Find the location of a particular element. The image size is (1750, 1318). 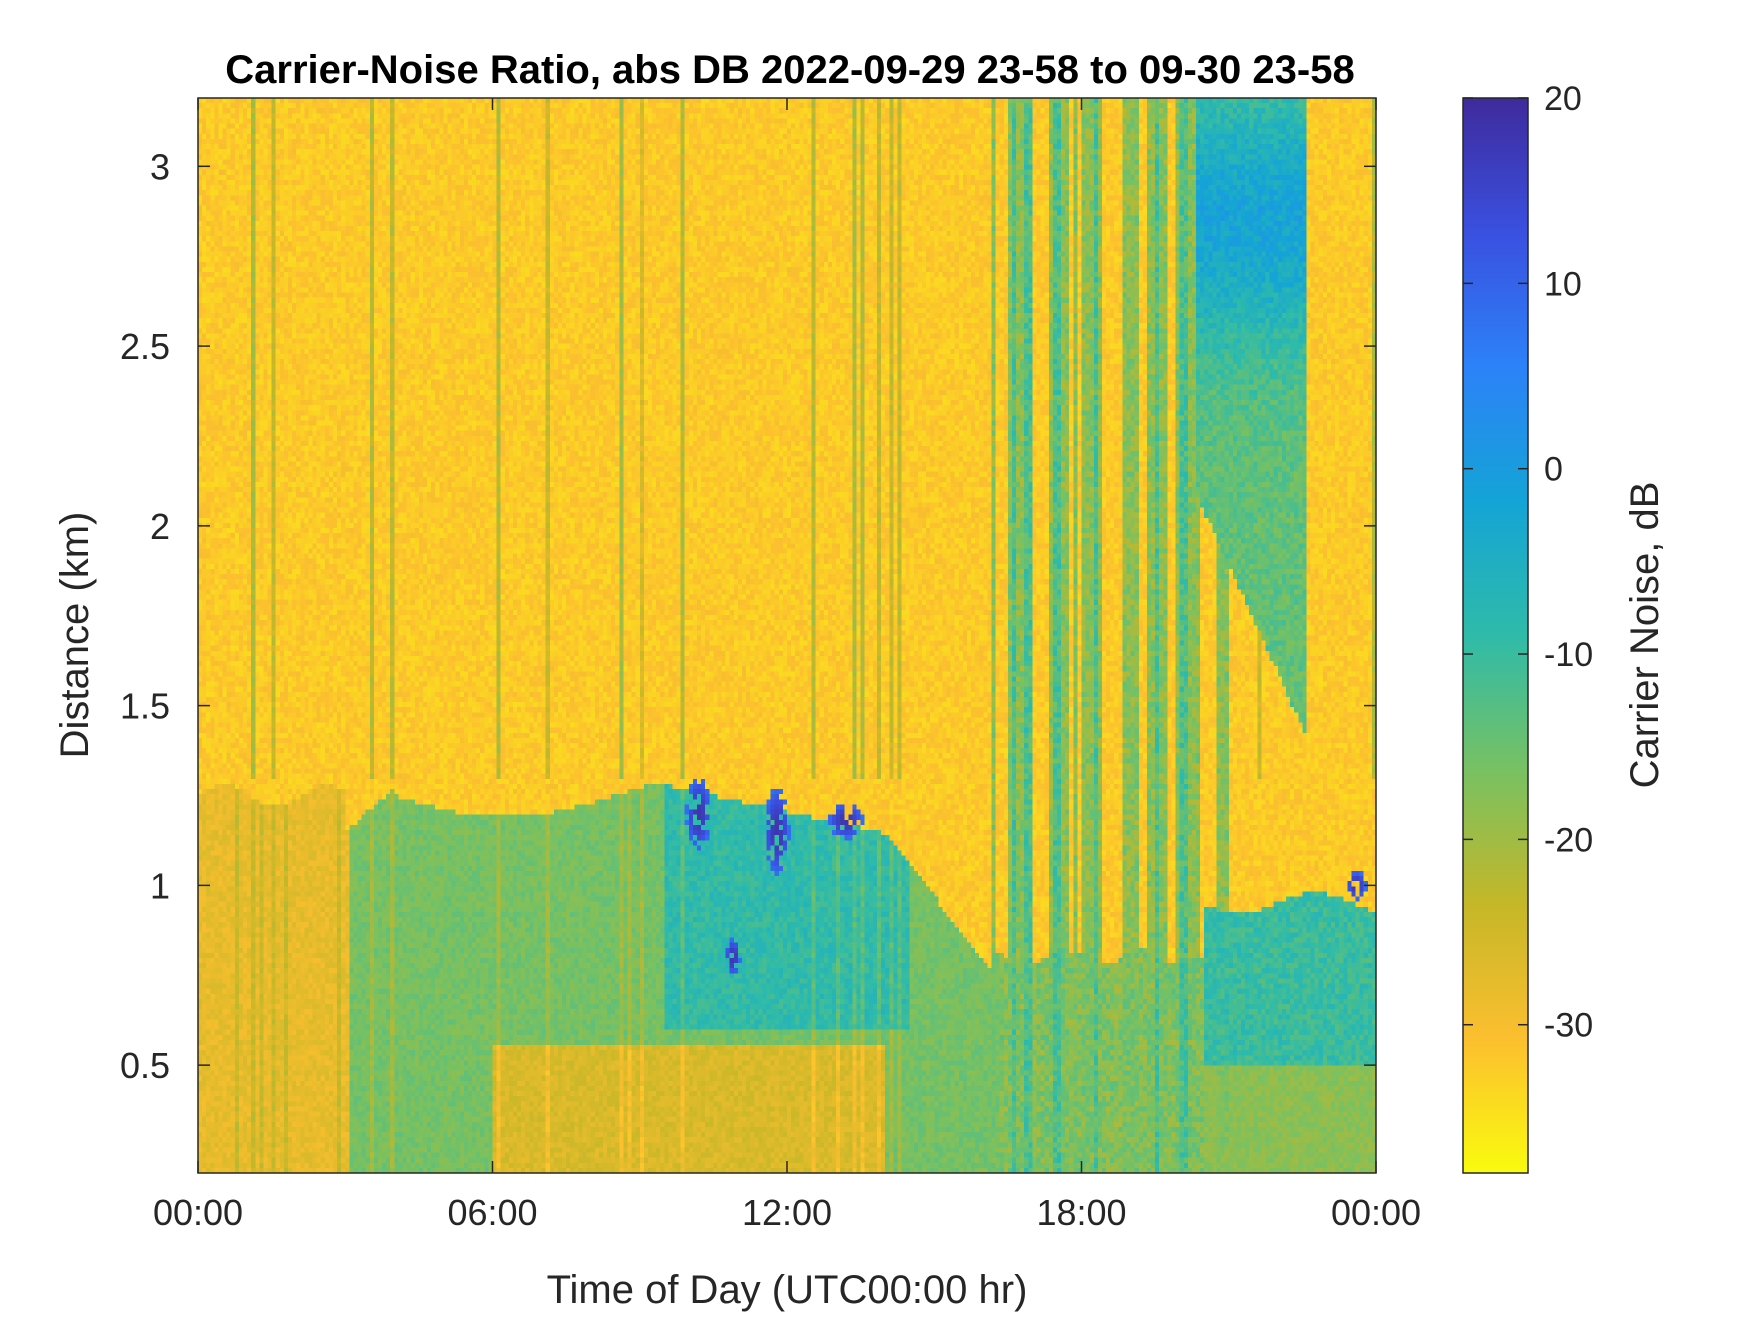

colorbar-tick-label: 20 is located at coordinates (1563, 99).